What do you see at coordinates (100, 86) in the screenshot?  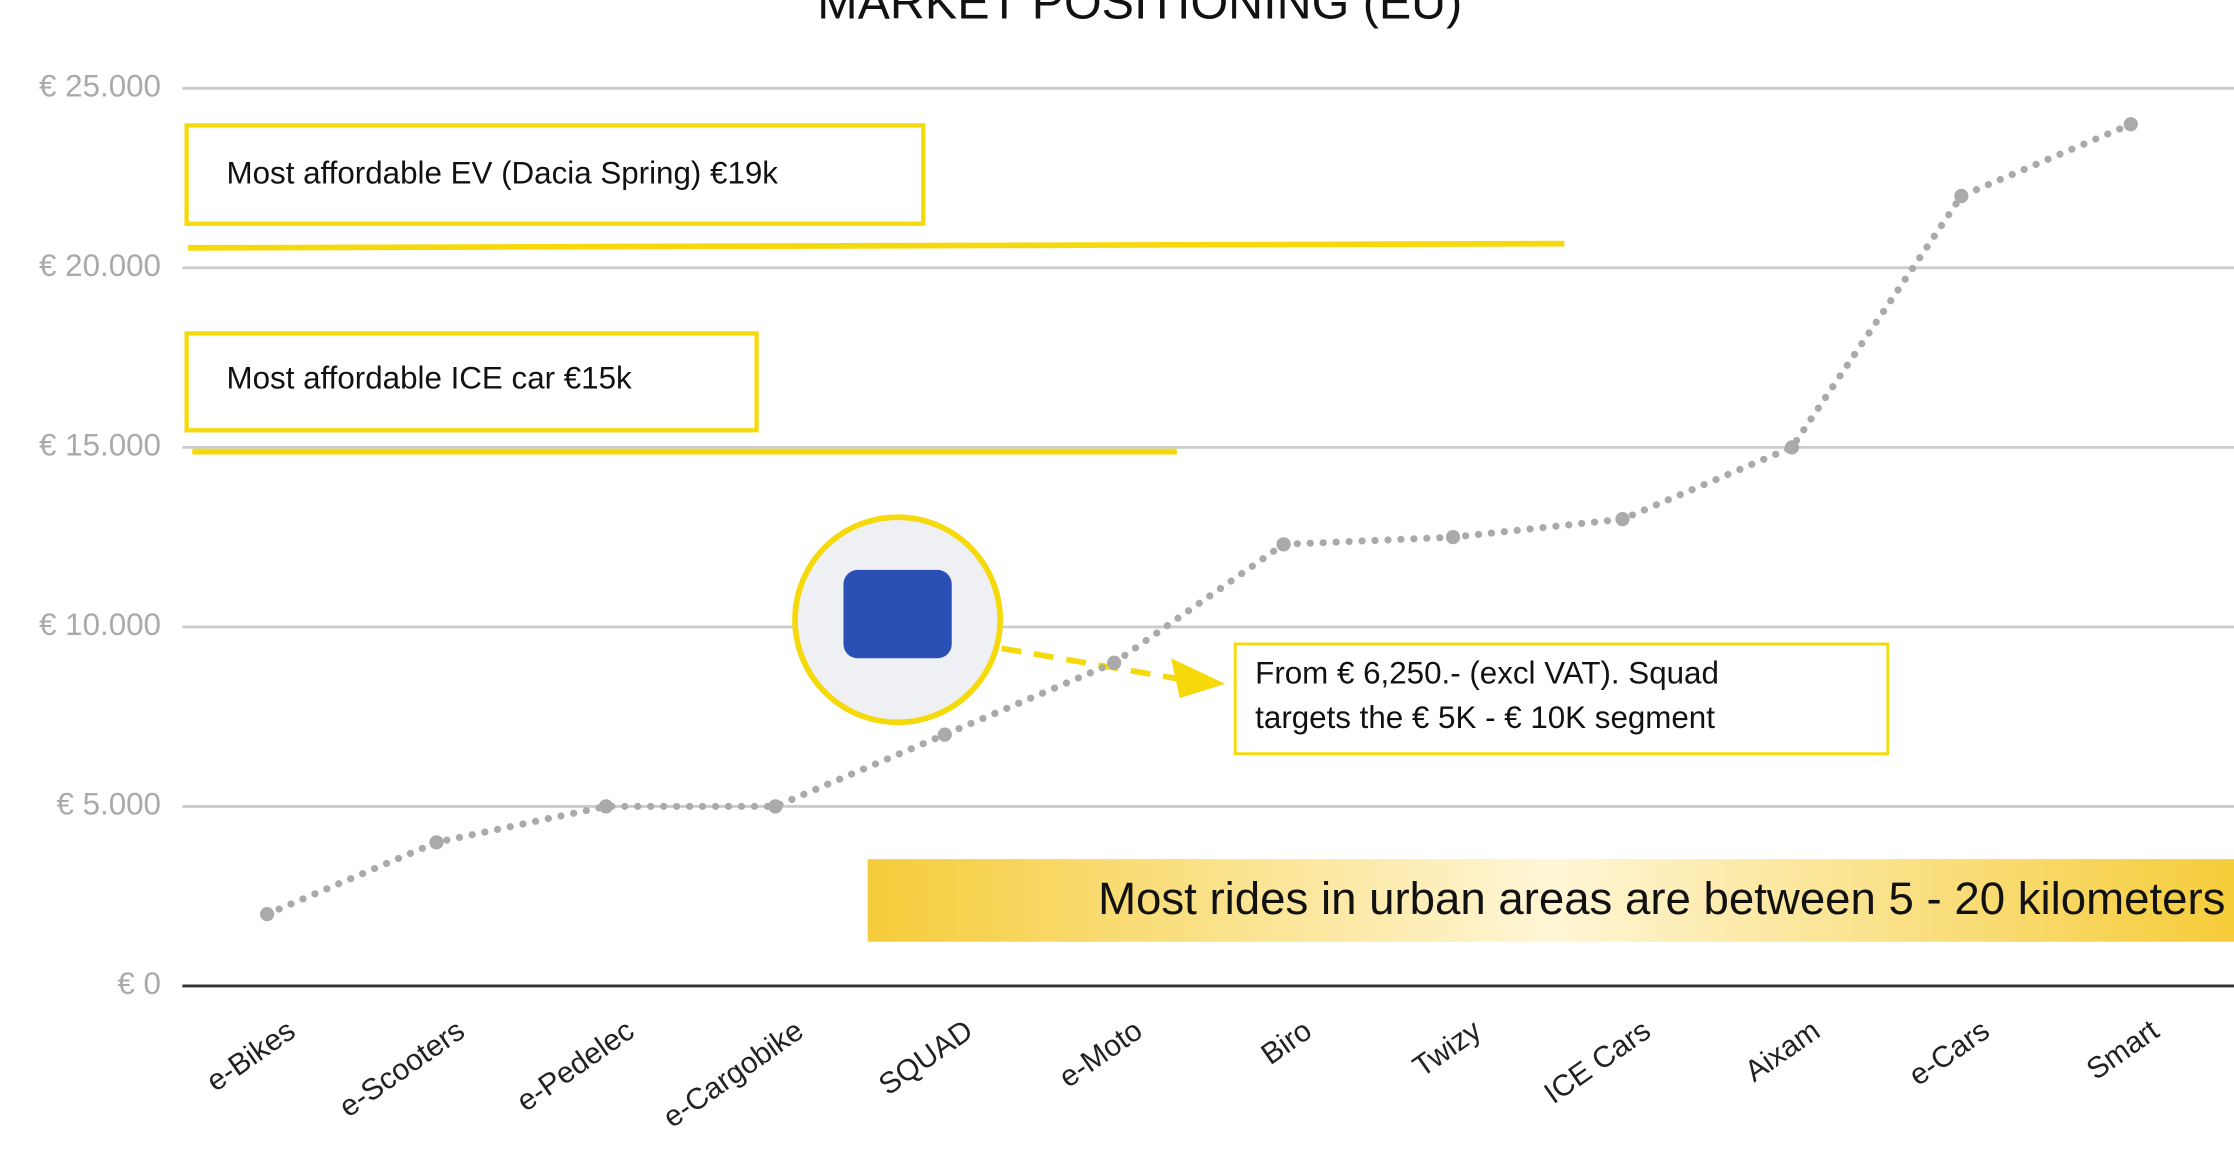 I see `y-tick-label: € 25.000` at bounding box center [100, 86].